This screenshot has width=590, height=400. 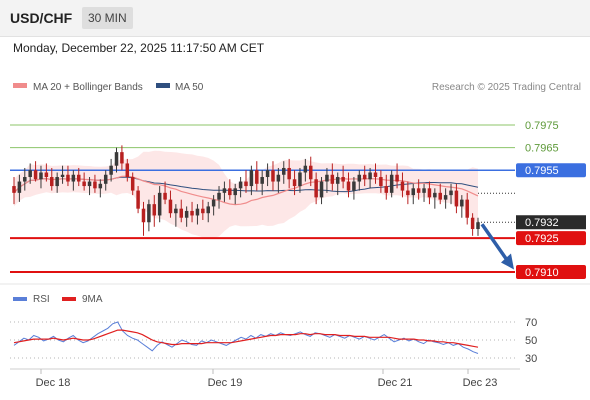 I want to click on ma20-line, so click(x=246, y=190).